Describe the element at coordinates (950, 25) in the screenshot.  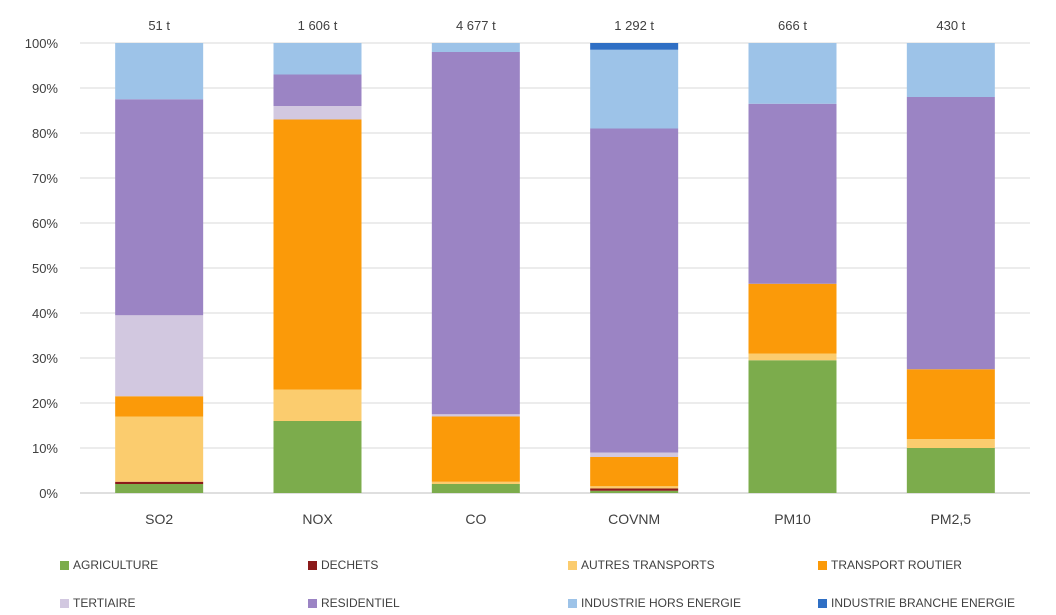
I see `bar-total-label: 430 t` at that location.